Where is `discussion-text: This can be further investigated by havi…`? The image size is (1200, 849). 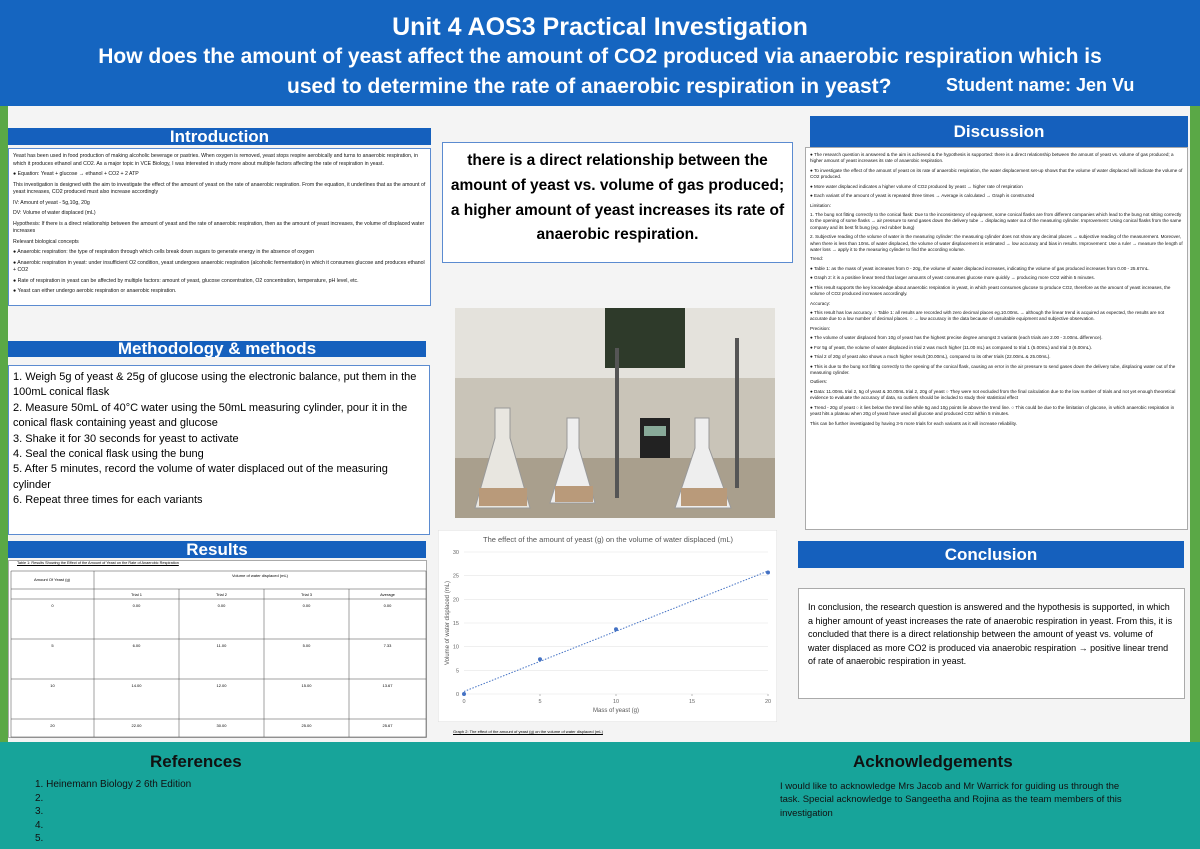 discussion-text: This can be further investigated by havi… is located at coordinates (913, 423).